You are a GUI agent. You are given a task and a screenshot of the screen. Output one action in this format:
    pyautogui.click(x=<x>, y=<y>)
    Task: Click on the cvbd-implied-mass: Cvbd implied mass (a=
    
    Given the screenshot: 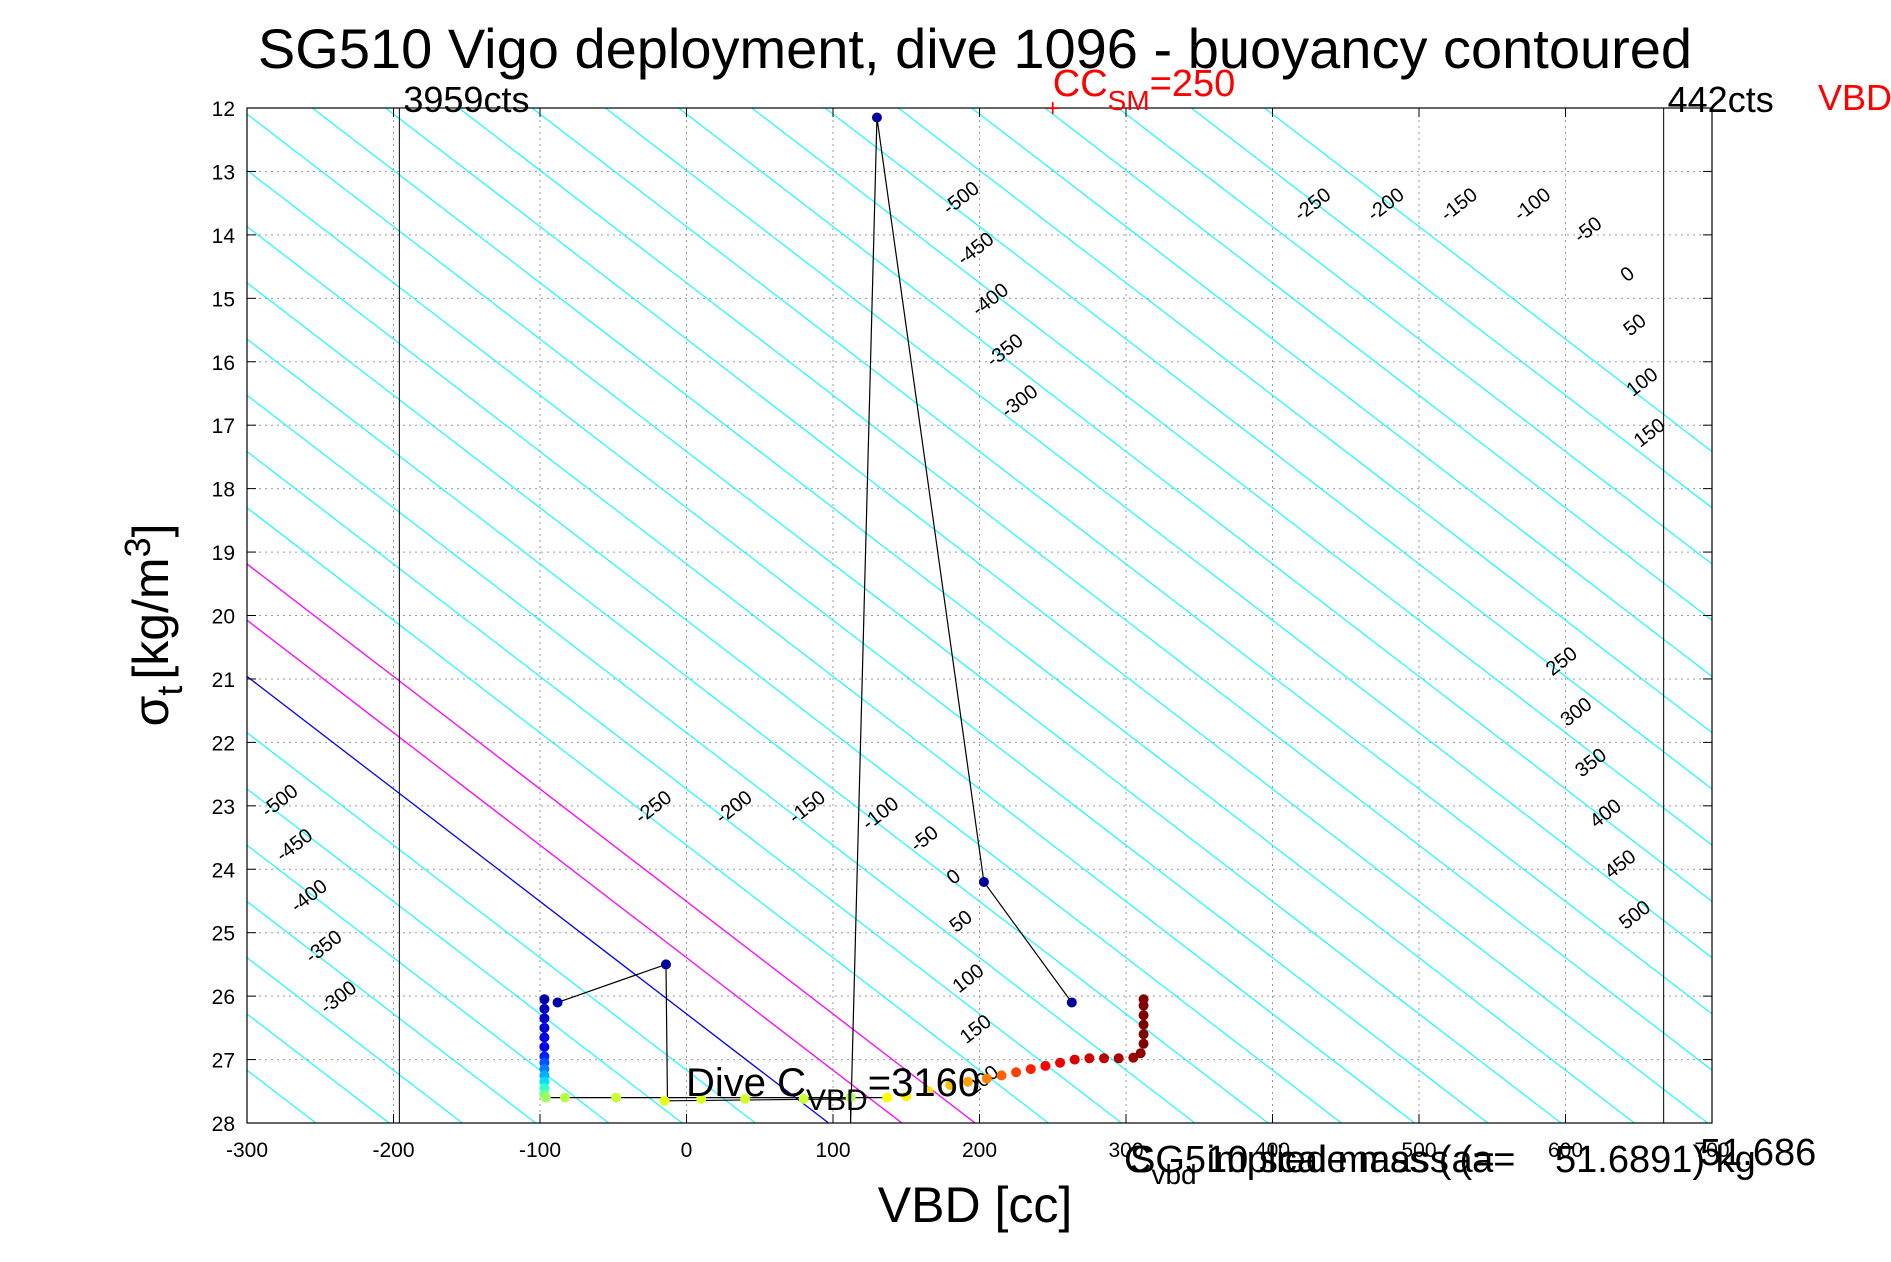 What is the action you would take?
    pyautogui.click(x=1309, y=1164)
    